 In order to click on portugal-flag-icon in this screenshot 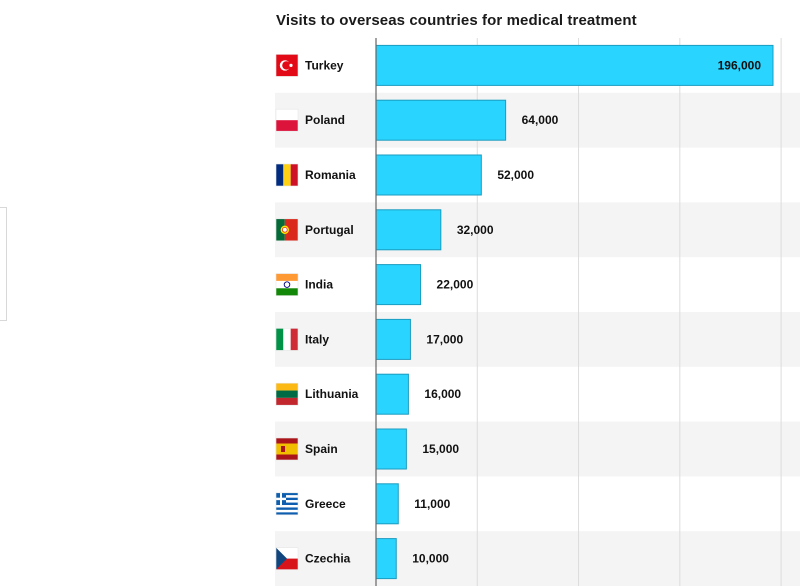, I will do `click(287, 230)`.